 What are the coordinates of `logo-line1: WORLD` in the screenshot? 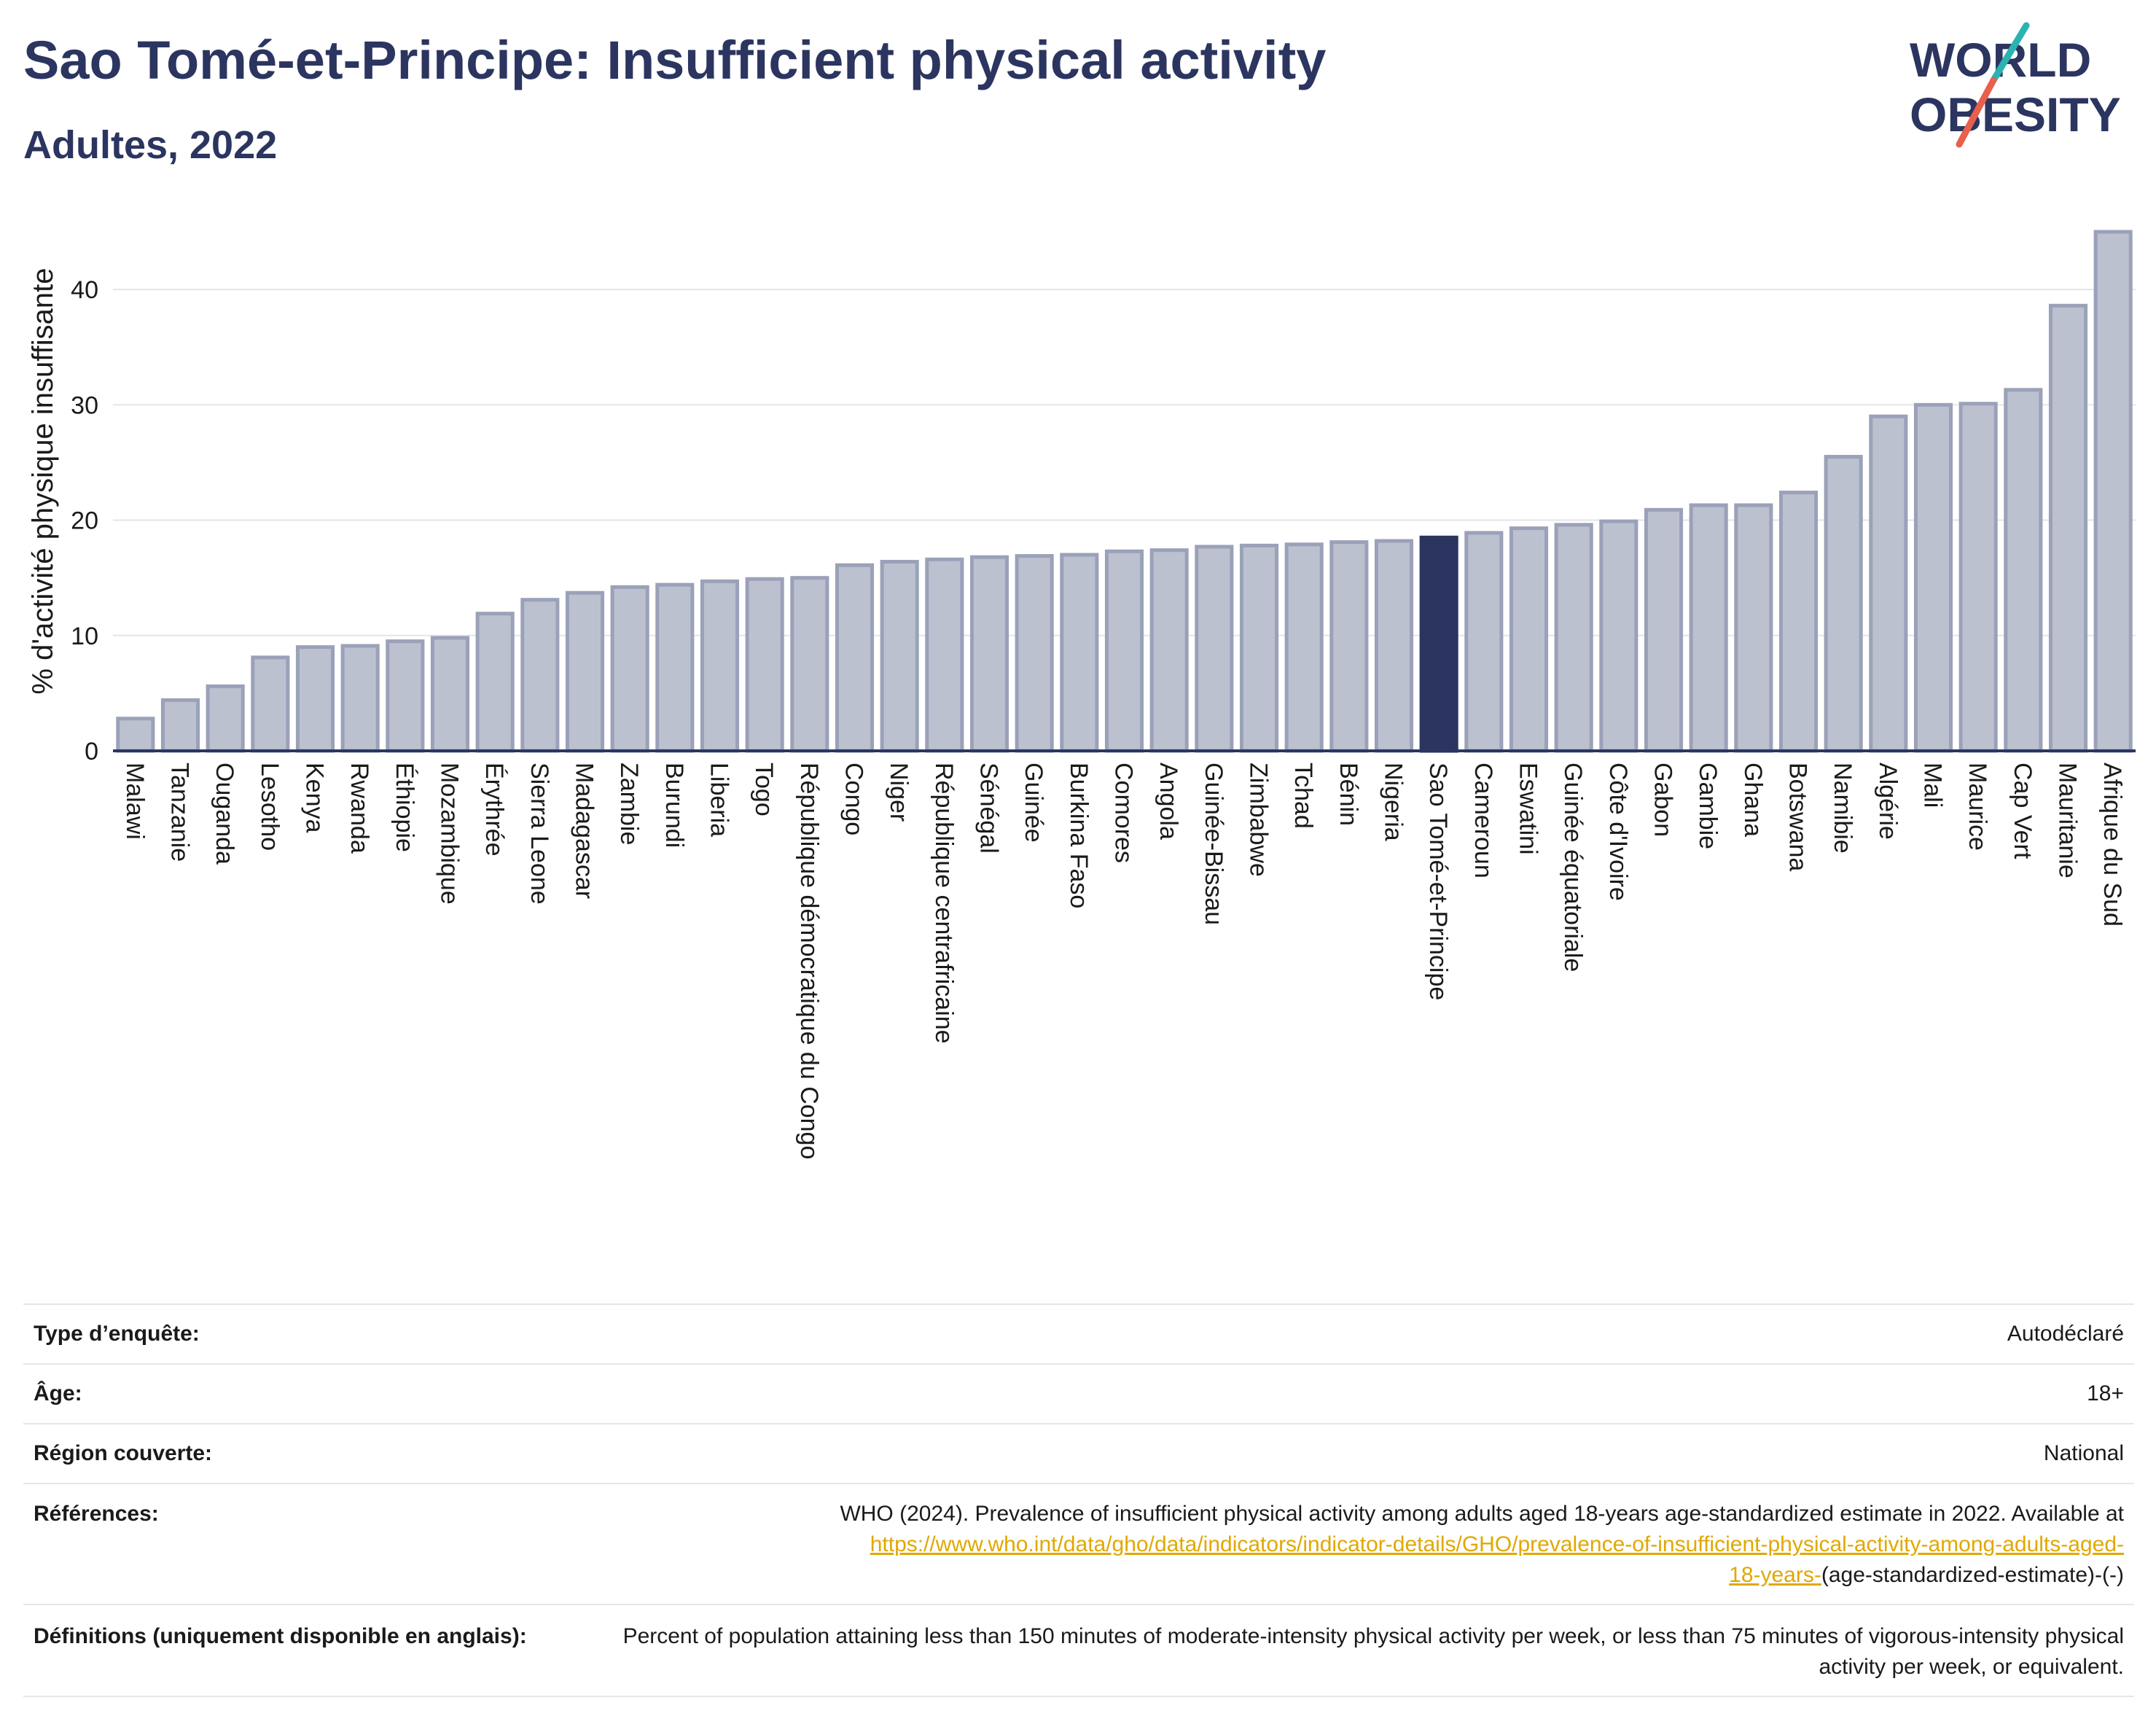 It's located at (2000, 60).